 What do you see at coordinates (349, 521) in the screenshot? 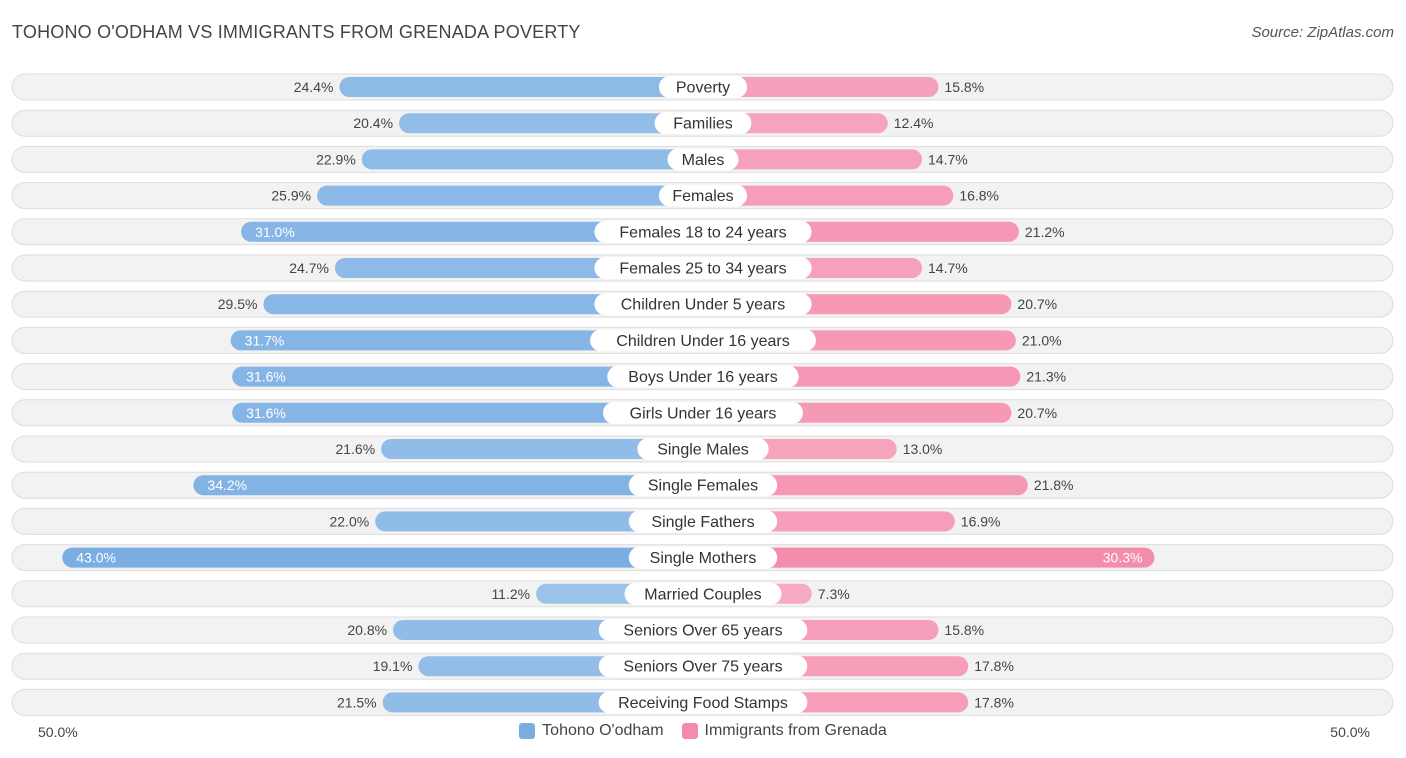
I see `value-label-left: 22.0%` at bounding box center [349, 521].